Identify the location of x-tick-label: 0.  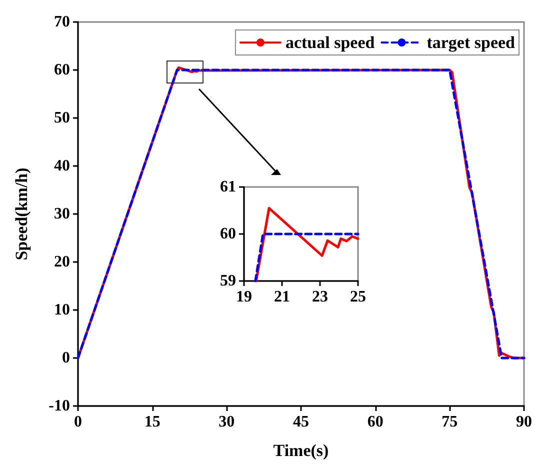
(78, 422).